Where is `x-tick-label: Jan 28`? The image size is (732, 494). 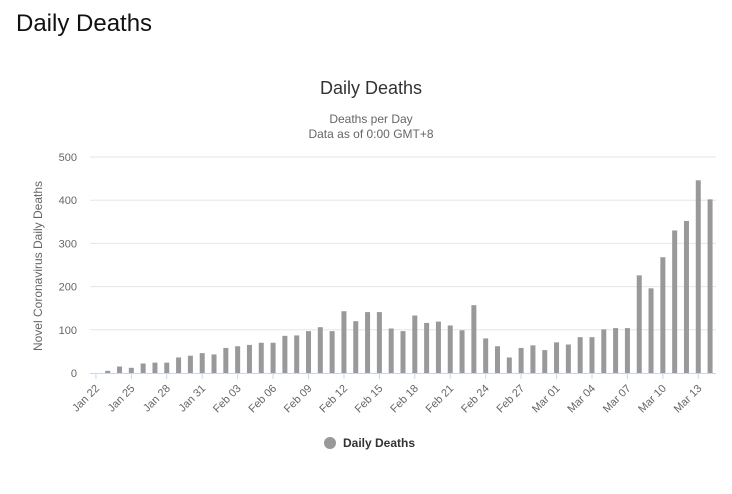 x-tick-label: Jan 28 is located at coordinates (157, 399).